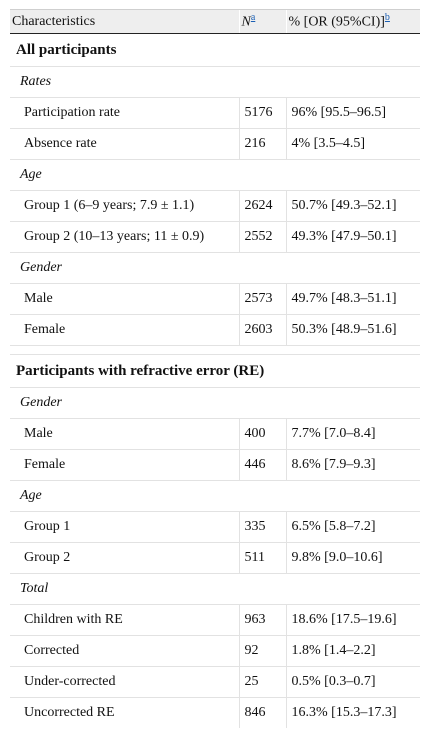 This screenshot has width=430, height=737. Describe the element at coordinates (124, 144) in the screenshot. I see `row-label: Absence rate` at that location.